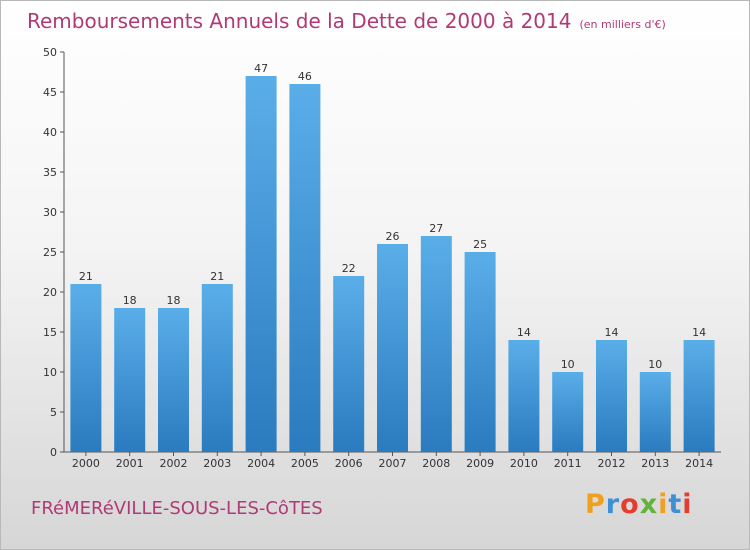 The width and height of the screenshot is (750, 550). Describe the element at coordinates (595, 504) in the screenshot. I see `logo-letter: P` at that location.